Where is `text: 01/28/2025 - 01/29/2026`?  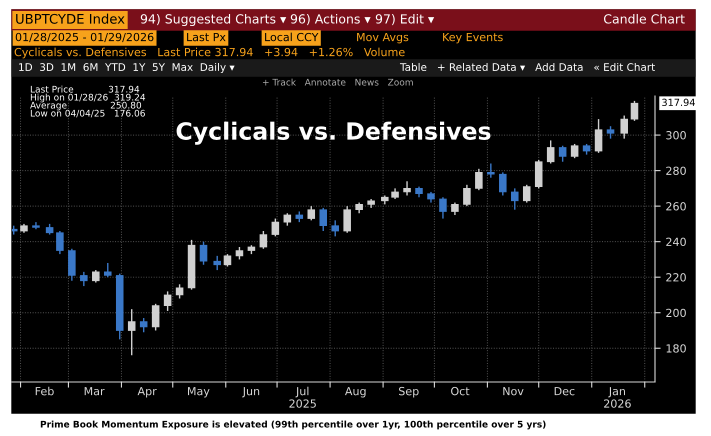 text: 01/28/2025 - 01/29/2026 is located at coordinates (85, 37).